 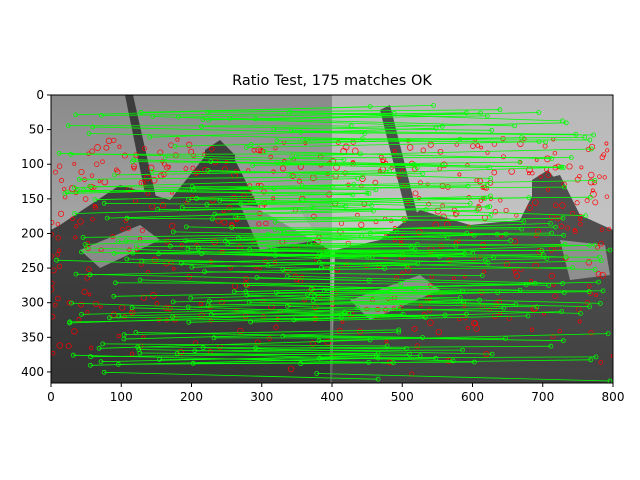 What do you see at coordinates (402, 397) in the screenshot?
I see `x-tick-label: 500` at bounding box center [402, 397].